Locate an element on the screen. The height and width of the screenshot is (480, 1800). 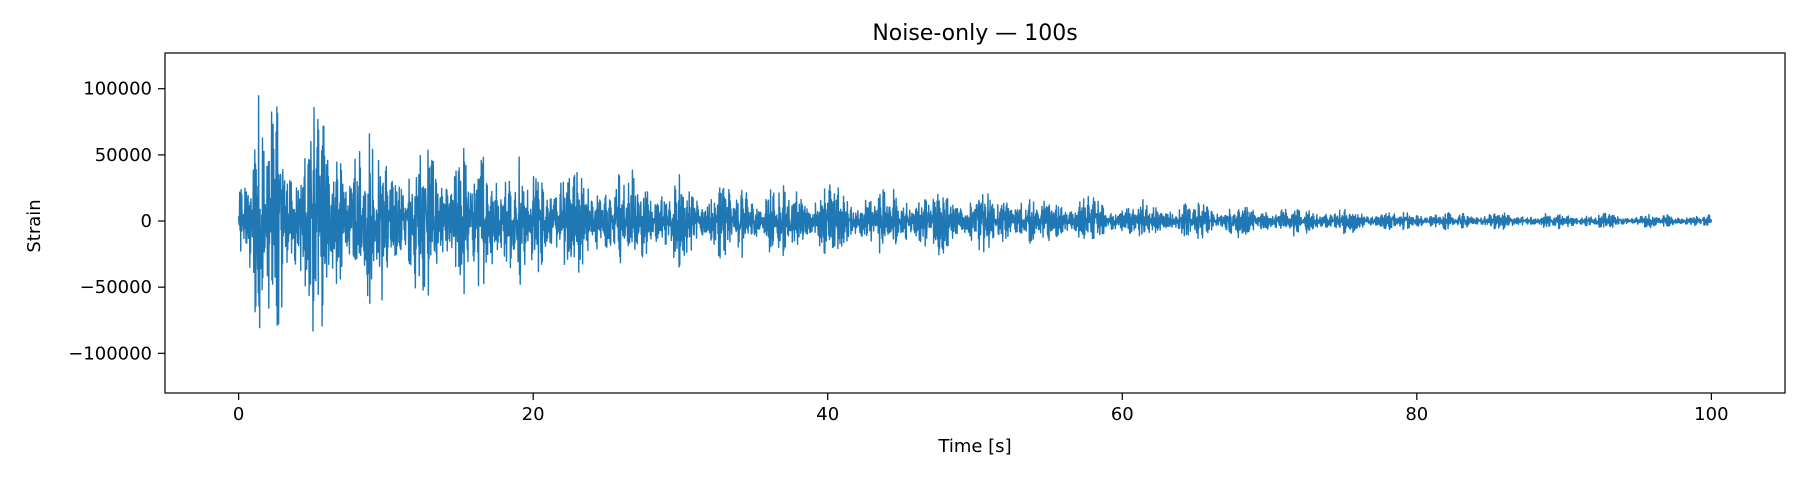
y-tick-label: −50000 is located at coordinates (116, 287).